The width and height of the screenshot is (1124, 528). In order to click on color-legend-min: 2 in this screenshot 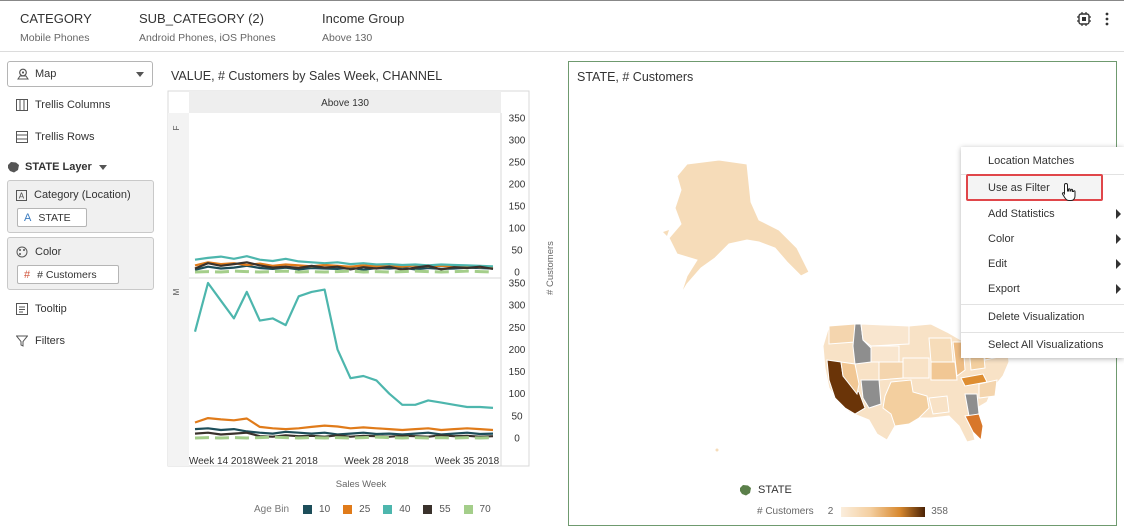, I will do `click(830, 511)`.